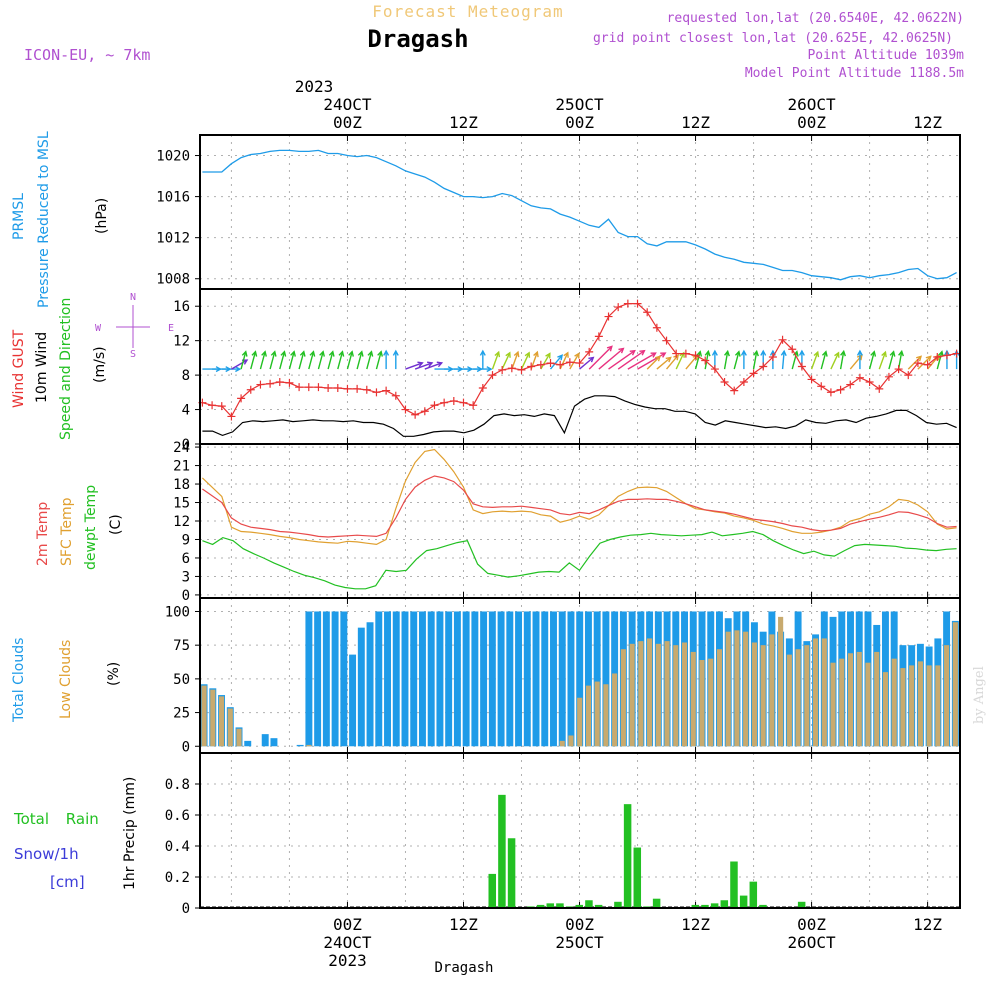 This screenshot has height=1000, width=1000. Describe the element at coordinates (100, 364) in the screenshot. I see `wind-unit: (m/s)` at that location.